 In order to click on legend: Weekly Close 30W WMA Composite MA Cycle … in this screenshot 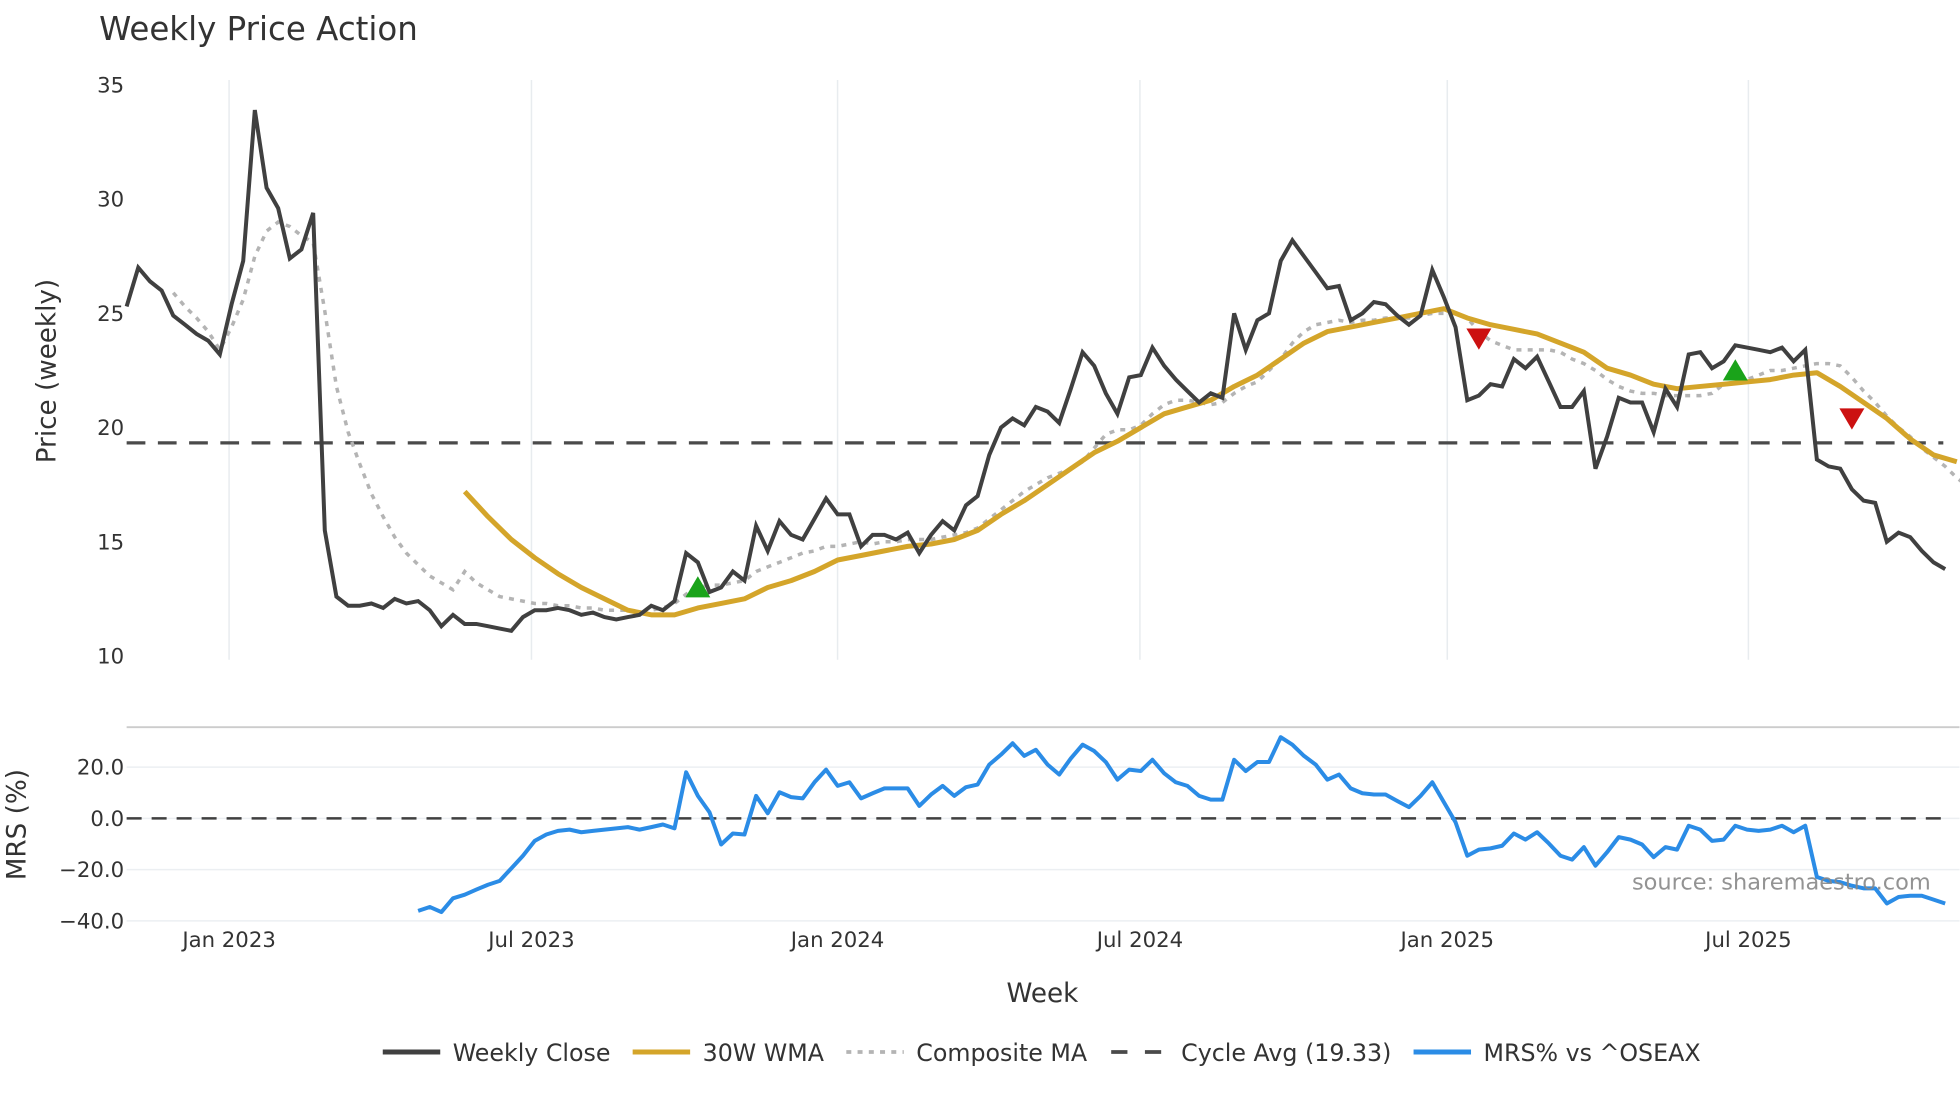, I will do `click(1041, 1053)`.